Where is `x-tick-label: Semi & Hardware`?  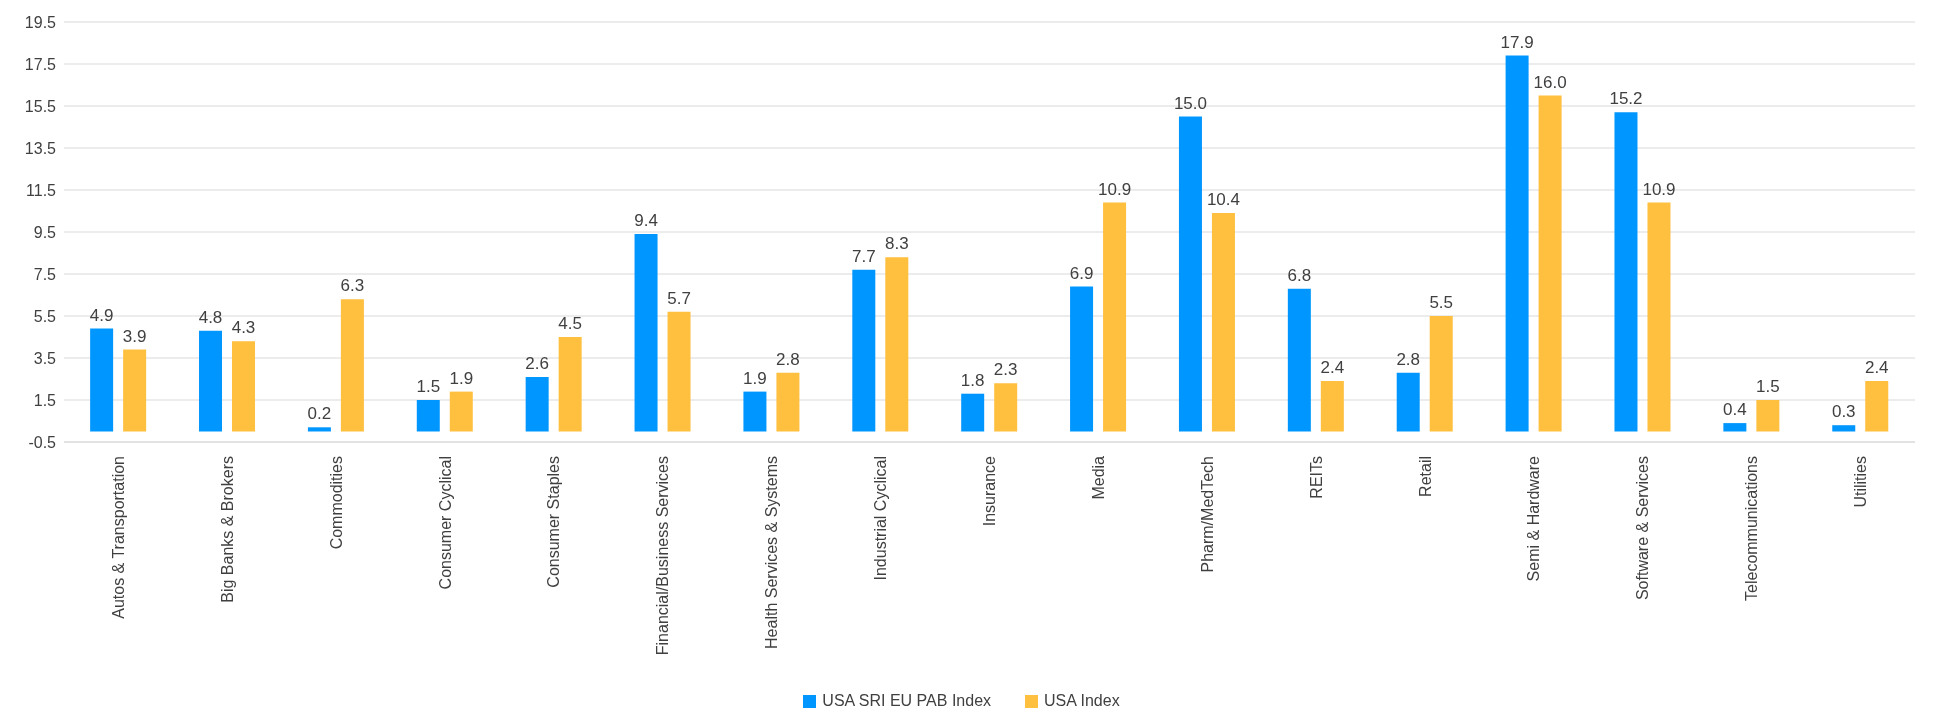
x-tick-label: Semi & Hardware is located at coordinates (1534, 518).